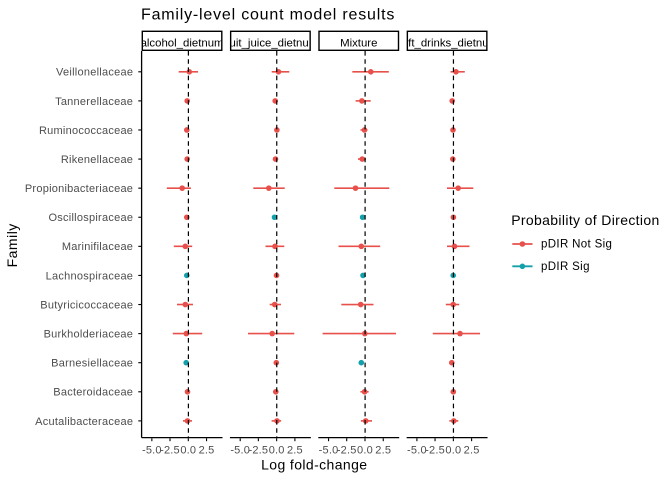 The width and height of the screenshot is (672, 480). Describe the element at coordinates (90, 276) in the screenshot. I see `svg-text: Lachnospiraceae` at that location.